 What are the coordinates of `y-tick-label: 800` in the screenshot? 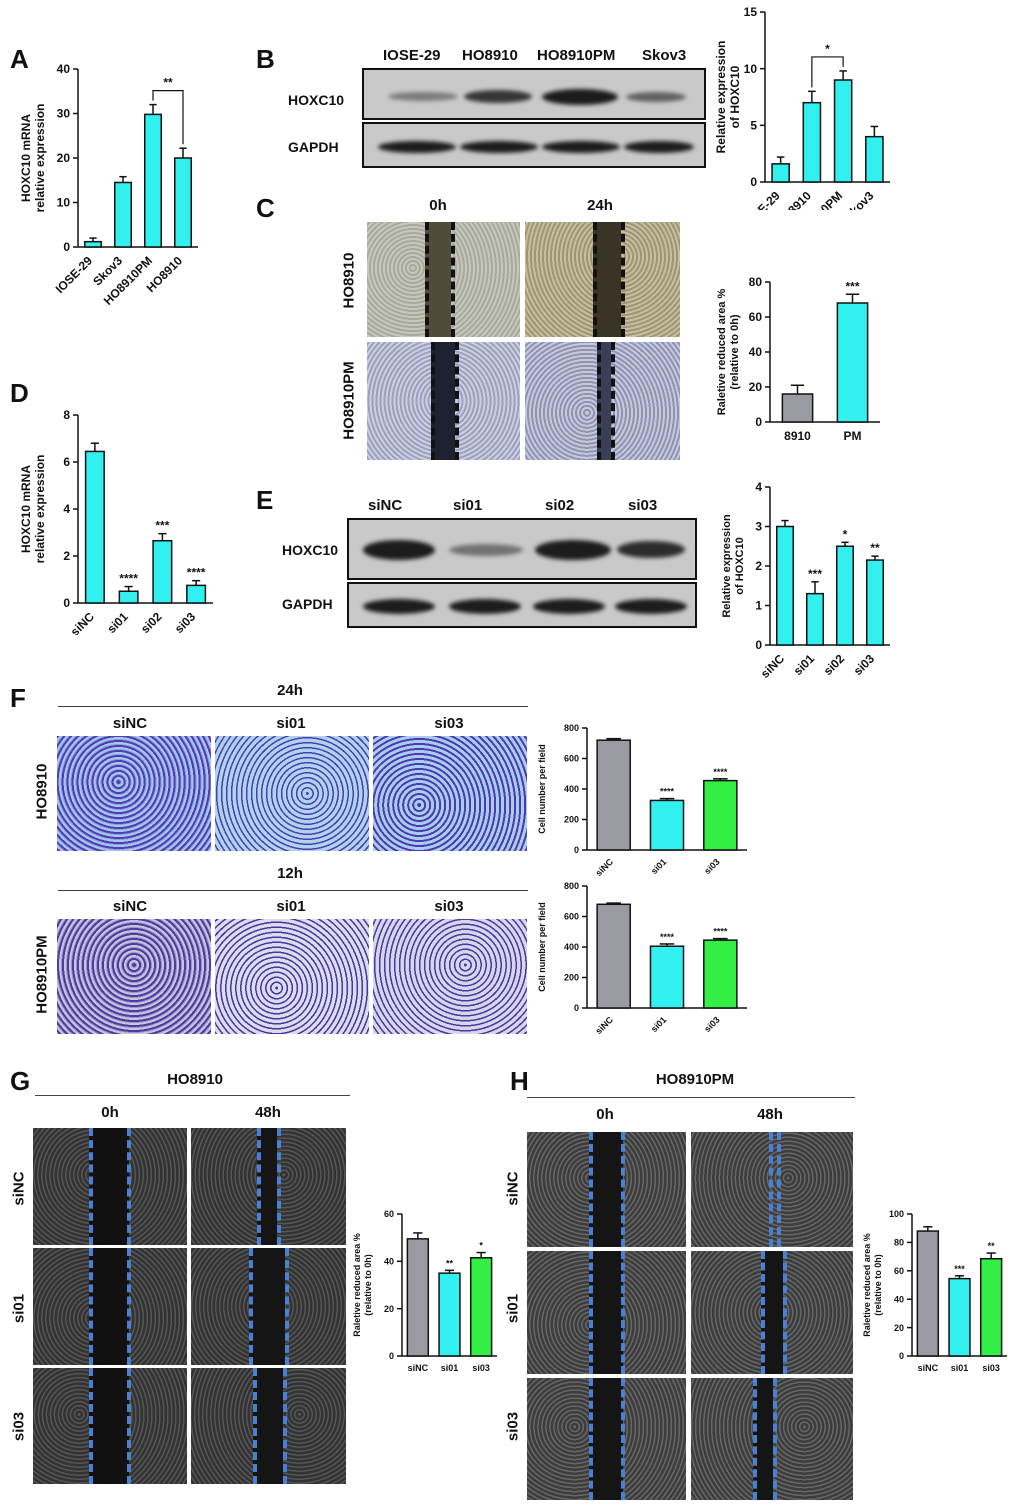 It's located at (571, 886).